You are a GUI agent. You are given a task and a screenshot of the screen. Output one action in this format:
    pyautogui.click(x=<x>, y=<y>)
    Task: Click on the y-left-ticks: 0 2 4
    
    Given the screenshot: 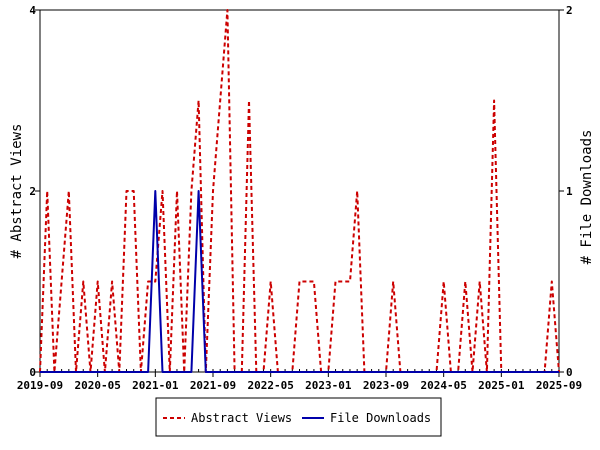 What is the action you would take?
    pyautogui.click(x=34, y=191)
    